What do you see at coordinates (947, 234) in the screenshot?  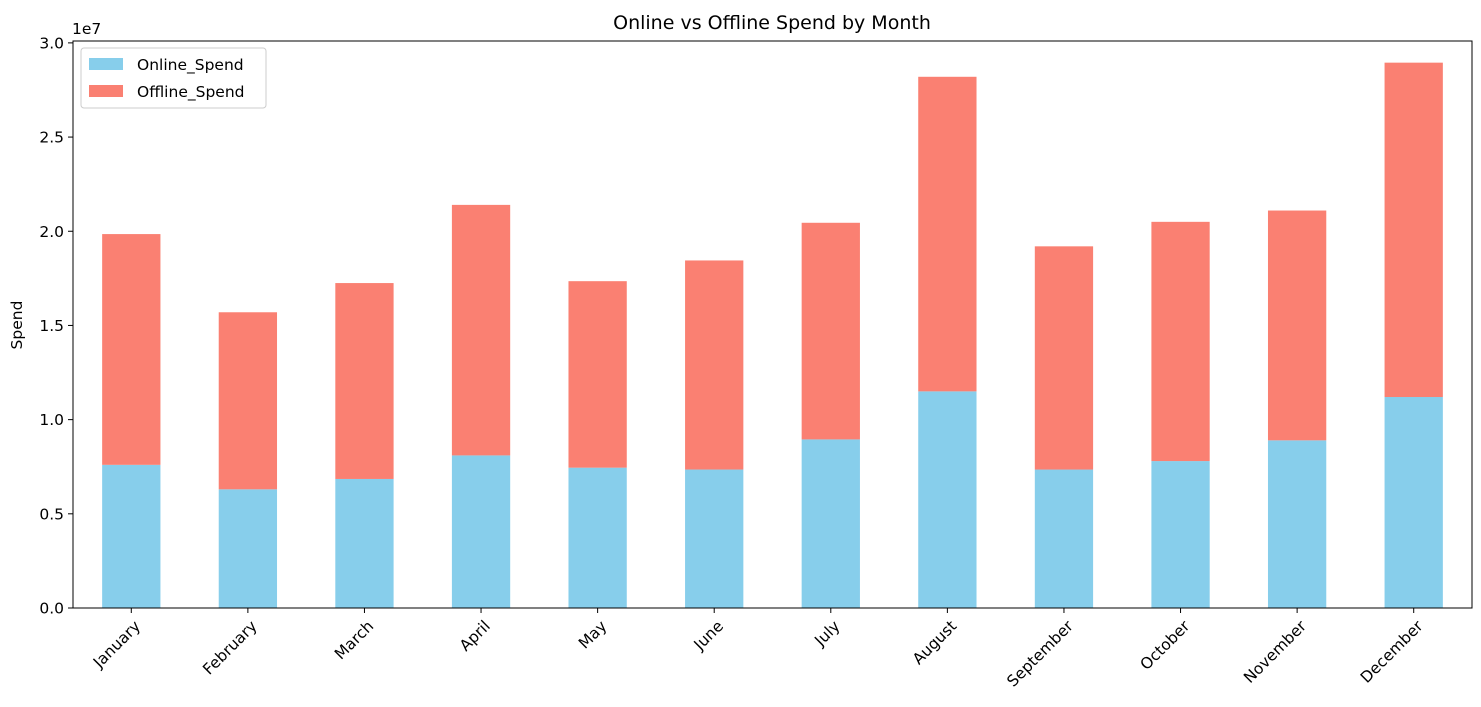 I see `bar-offline-spend-august` at bounding box center [947, 234].